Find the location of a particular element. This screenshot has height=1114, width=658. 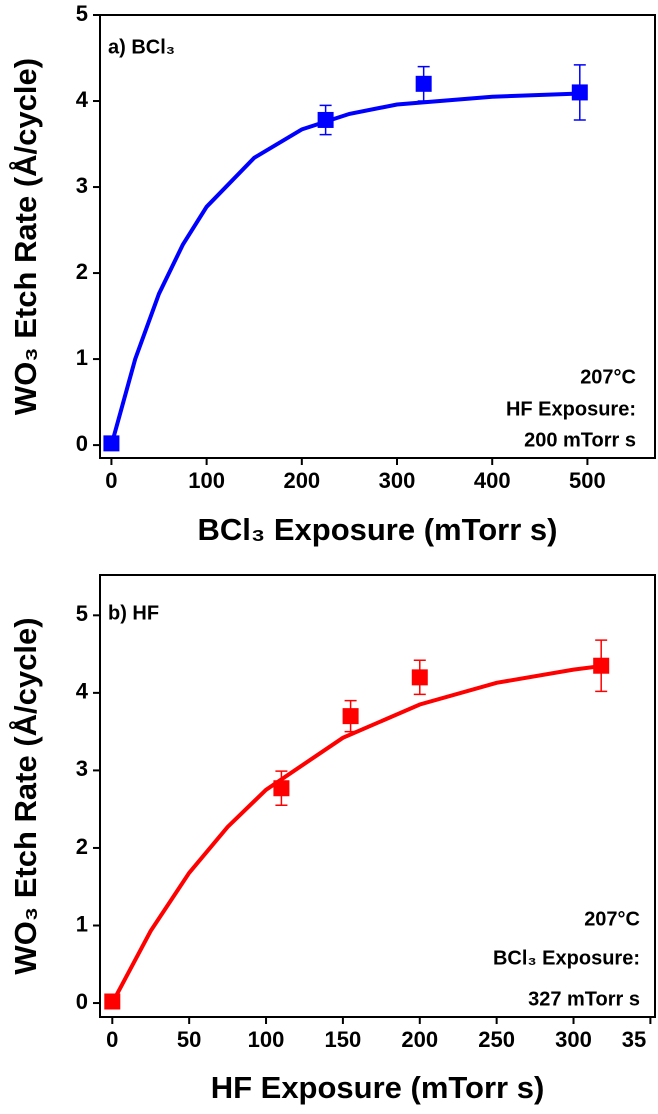

x-tick-label: 500 is located at coordinates (587, 480).